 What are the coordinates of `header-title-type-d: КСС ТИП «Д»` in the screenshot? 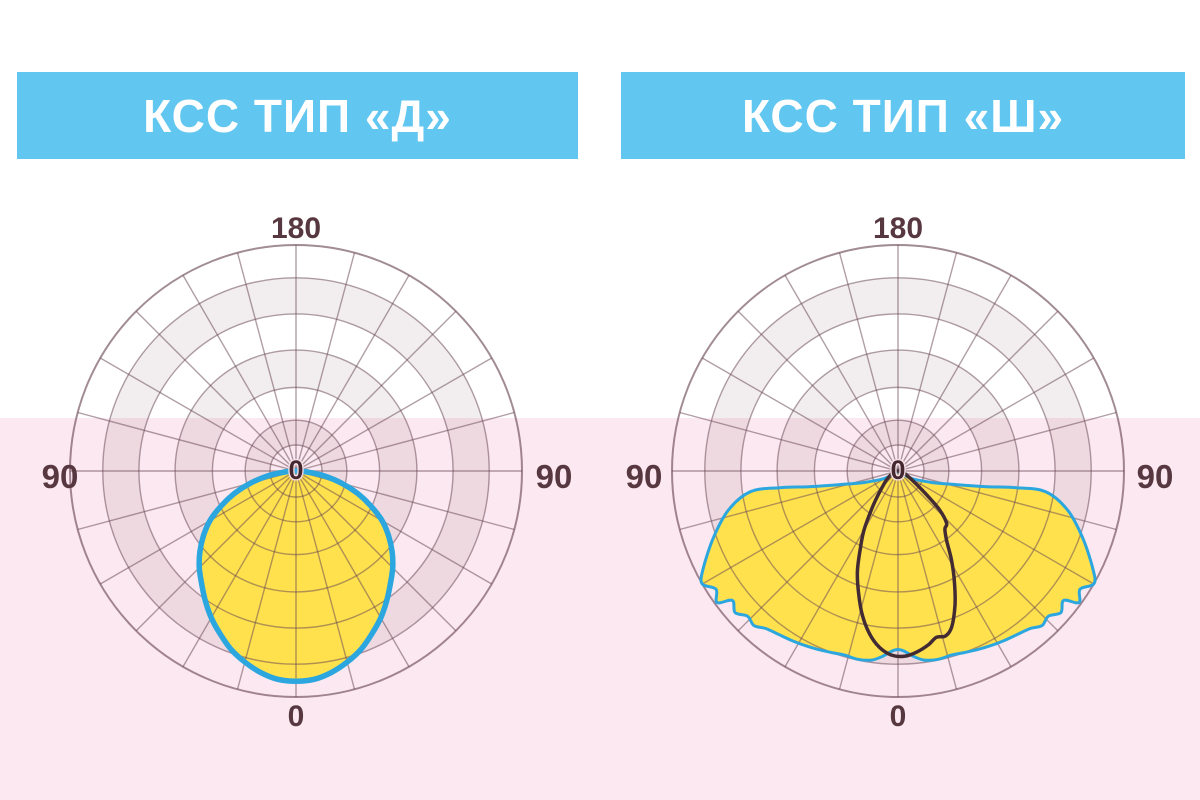 It's located at (297, 115).